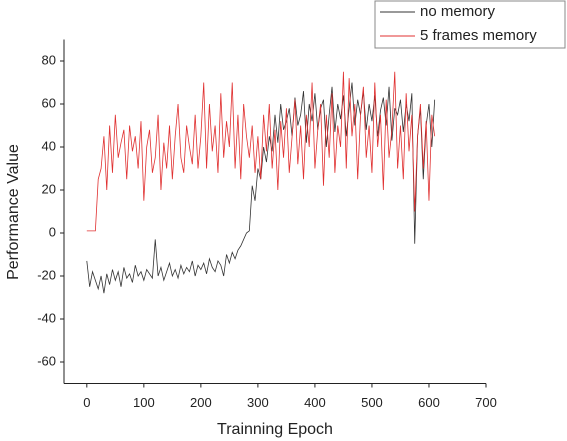 This screenshot has width=567, height=441. I want to click on x-tick-label: 400, so click(315, 402).